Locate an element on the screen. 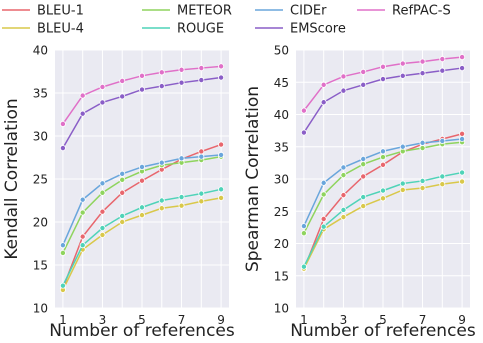 This screenshot has height=343, width=483. y-tick-label: 20 is located at coordinates (40, 223).